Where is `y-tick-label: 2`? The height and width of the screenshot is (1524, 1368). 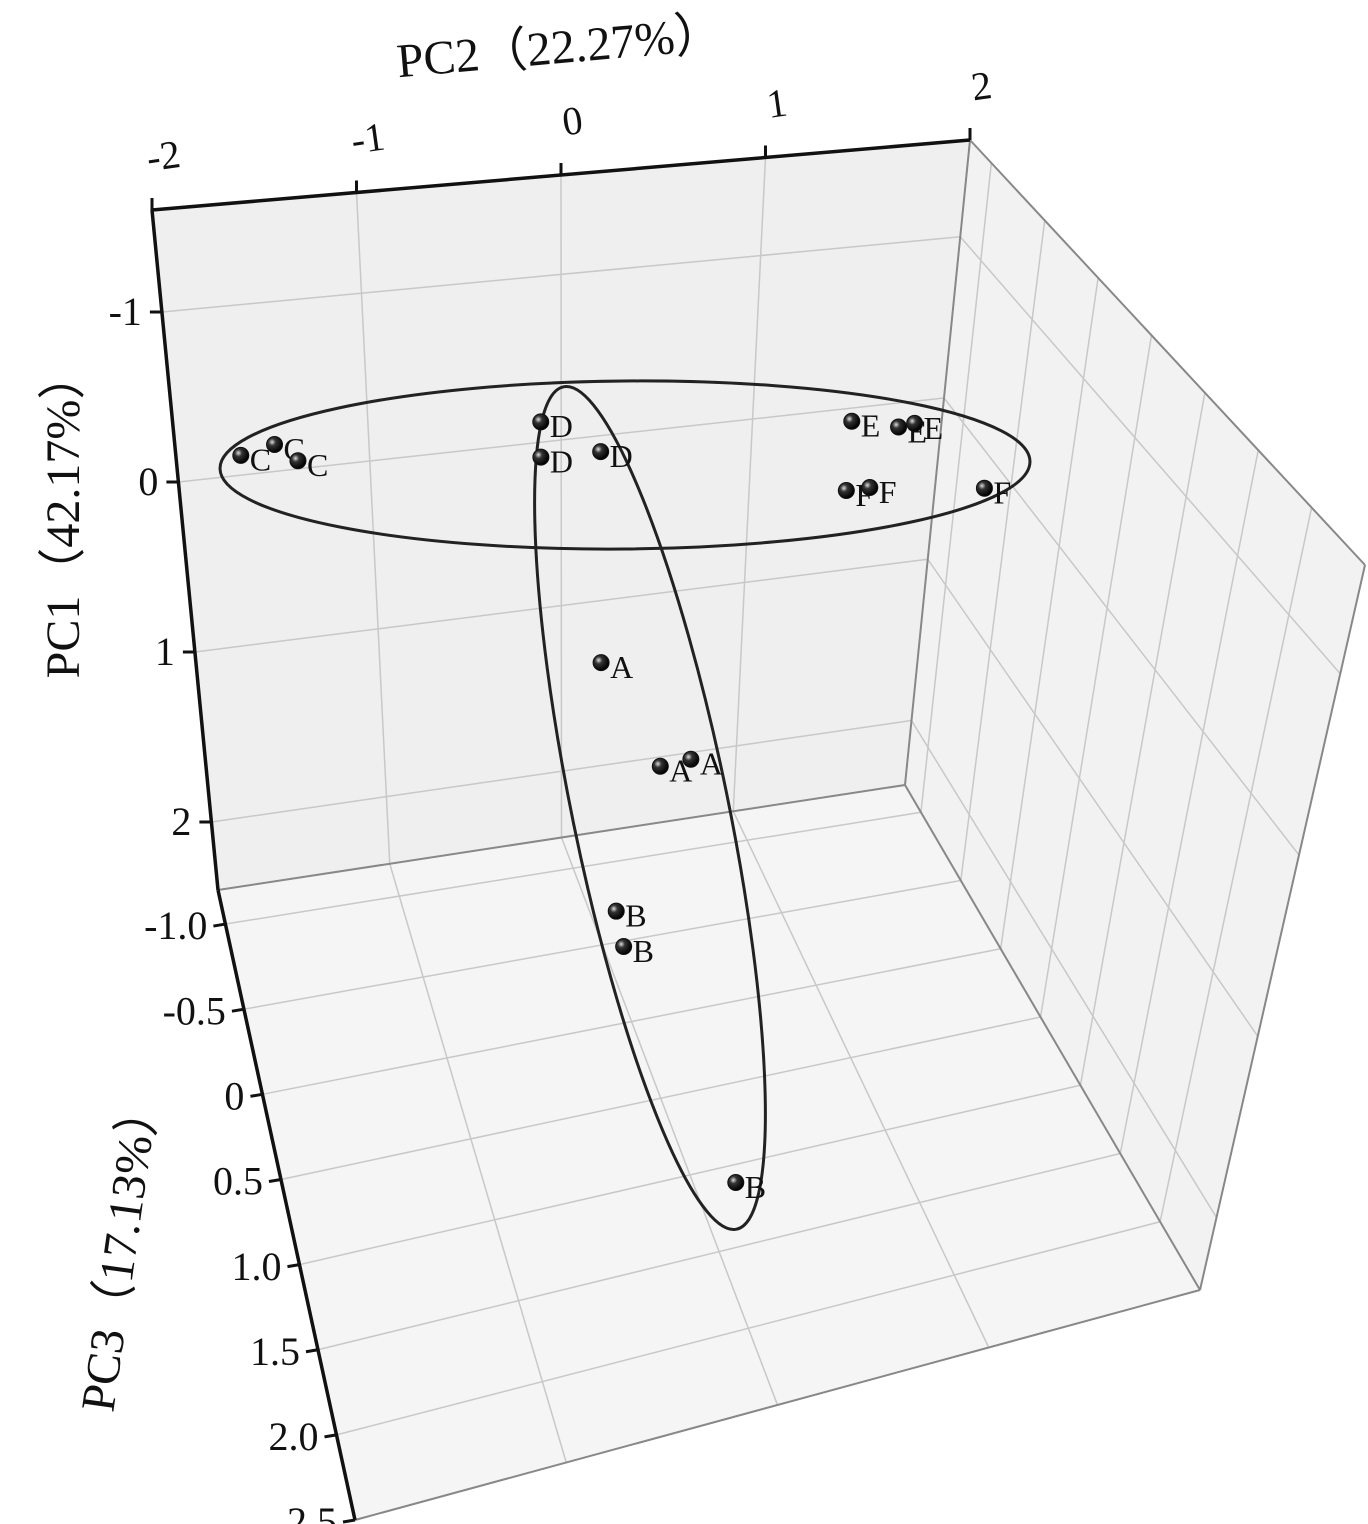 y-tick-label: 2 is located at coordinates (181, 821).